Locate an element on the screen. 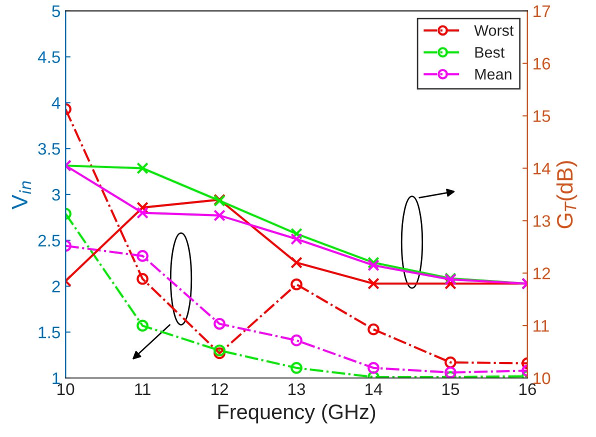 This screenshot has width=596, height=437. y-tick-label: 4 is located at coordinates (56, 103).